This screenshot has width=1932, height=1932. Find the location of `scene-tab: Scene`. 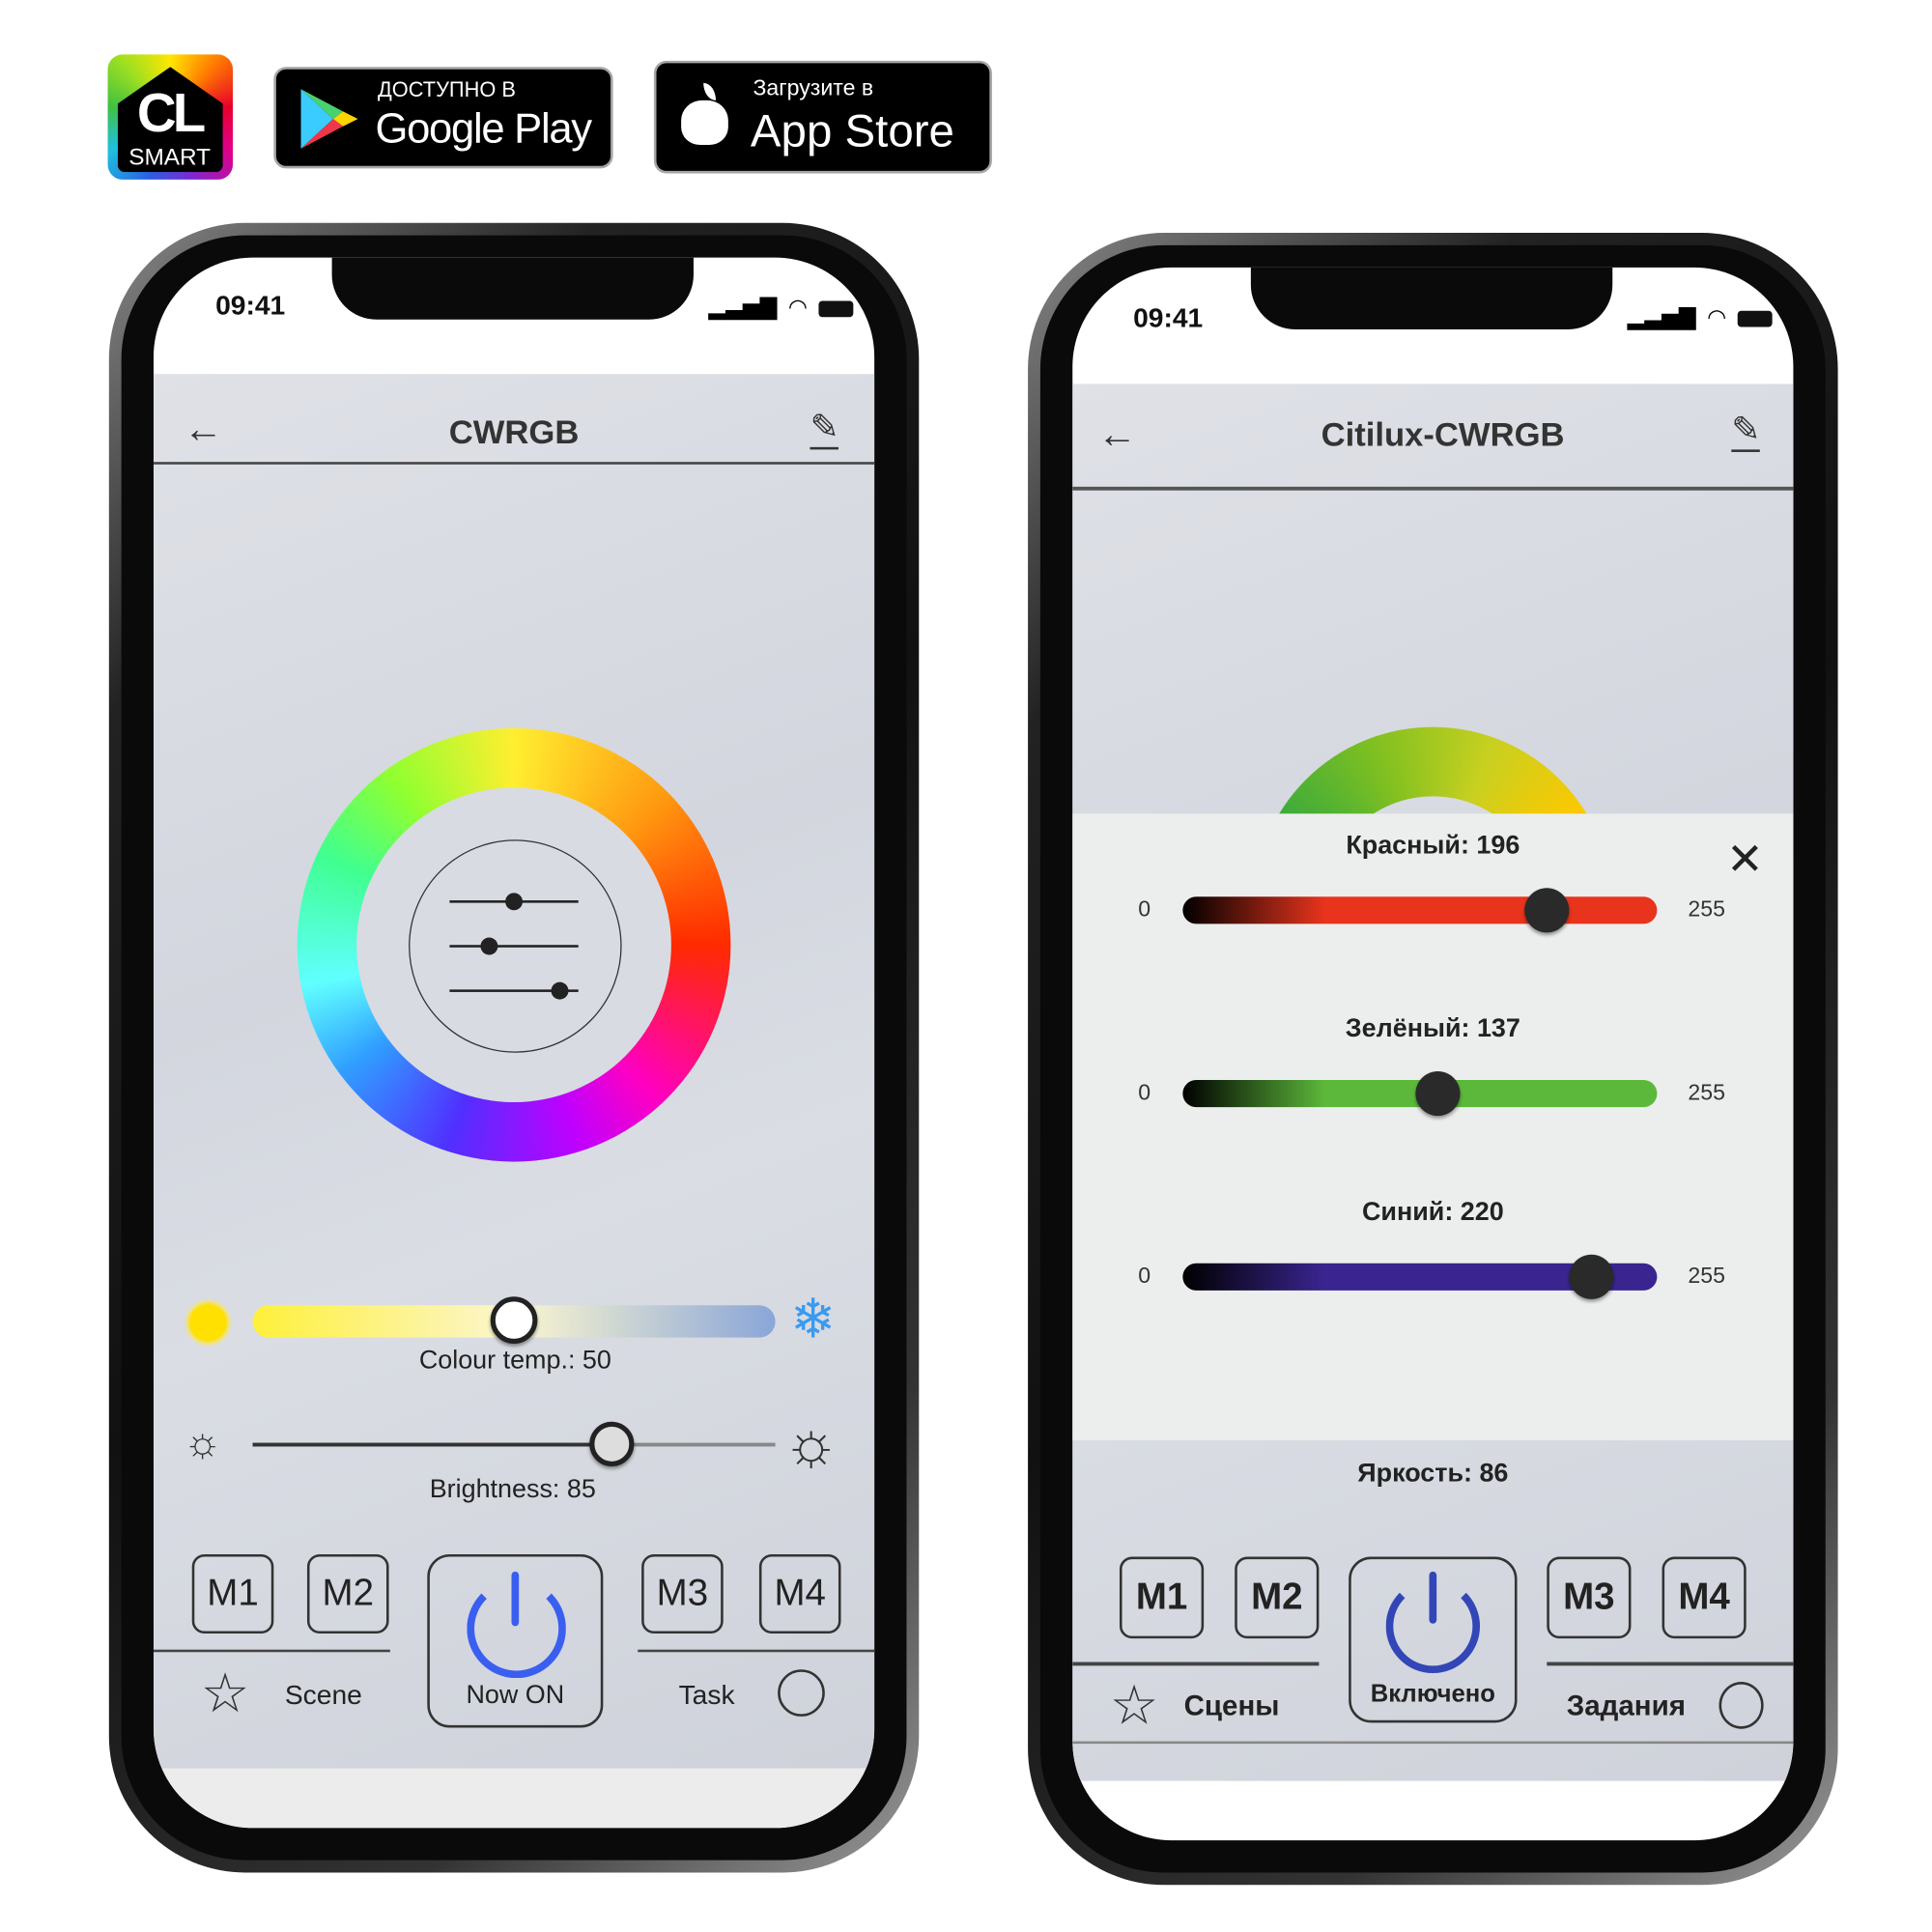

scene-tab: Scene is located at coordinates (323, 1695).